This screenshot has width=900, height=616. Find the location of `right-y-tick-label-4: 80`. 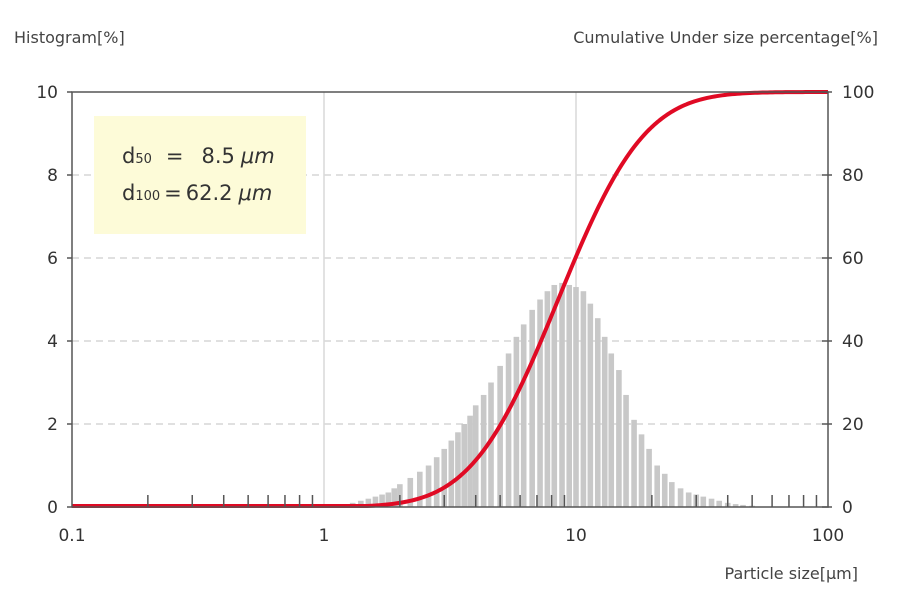

right-y-tick-label-4: 80 is located at coordinates (853, 176).